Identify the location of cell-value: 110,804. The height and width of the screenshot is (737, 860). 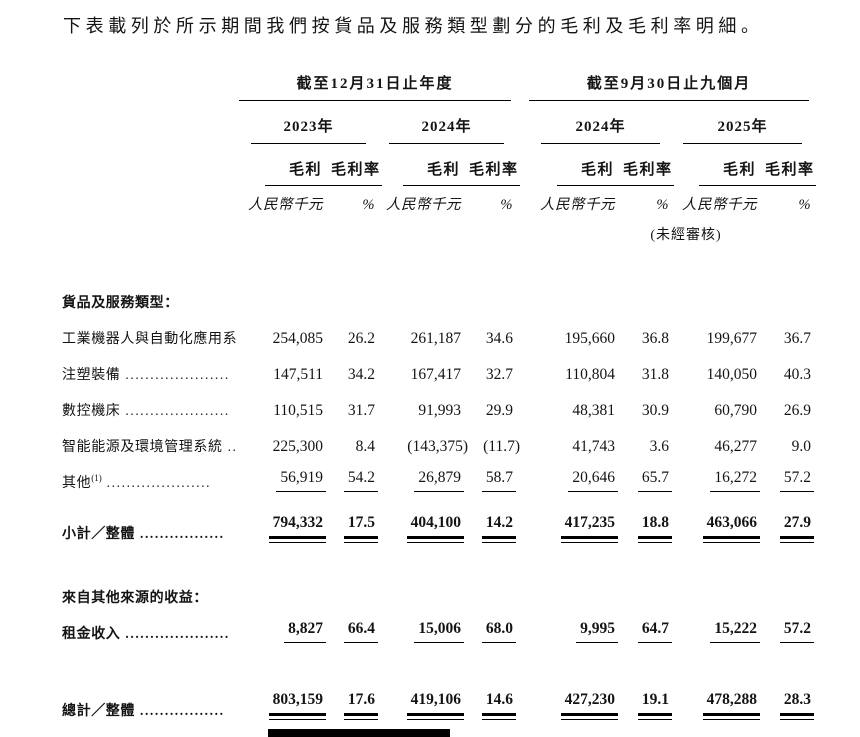
(590, 374).